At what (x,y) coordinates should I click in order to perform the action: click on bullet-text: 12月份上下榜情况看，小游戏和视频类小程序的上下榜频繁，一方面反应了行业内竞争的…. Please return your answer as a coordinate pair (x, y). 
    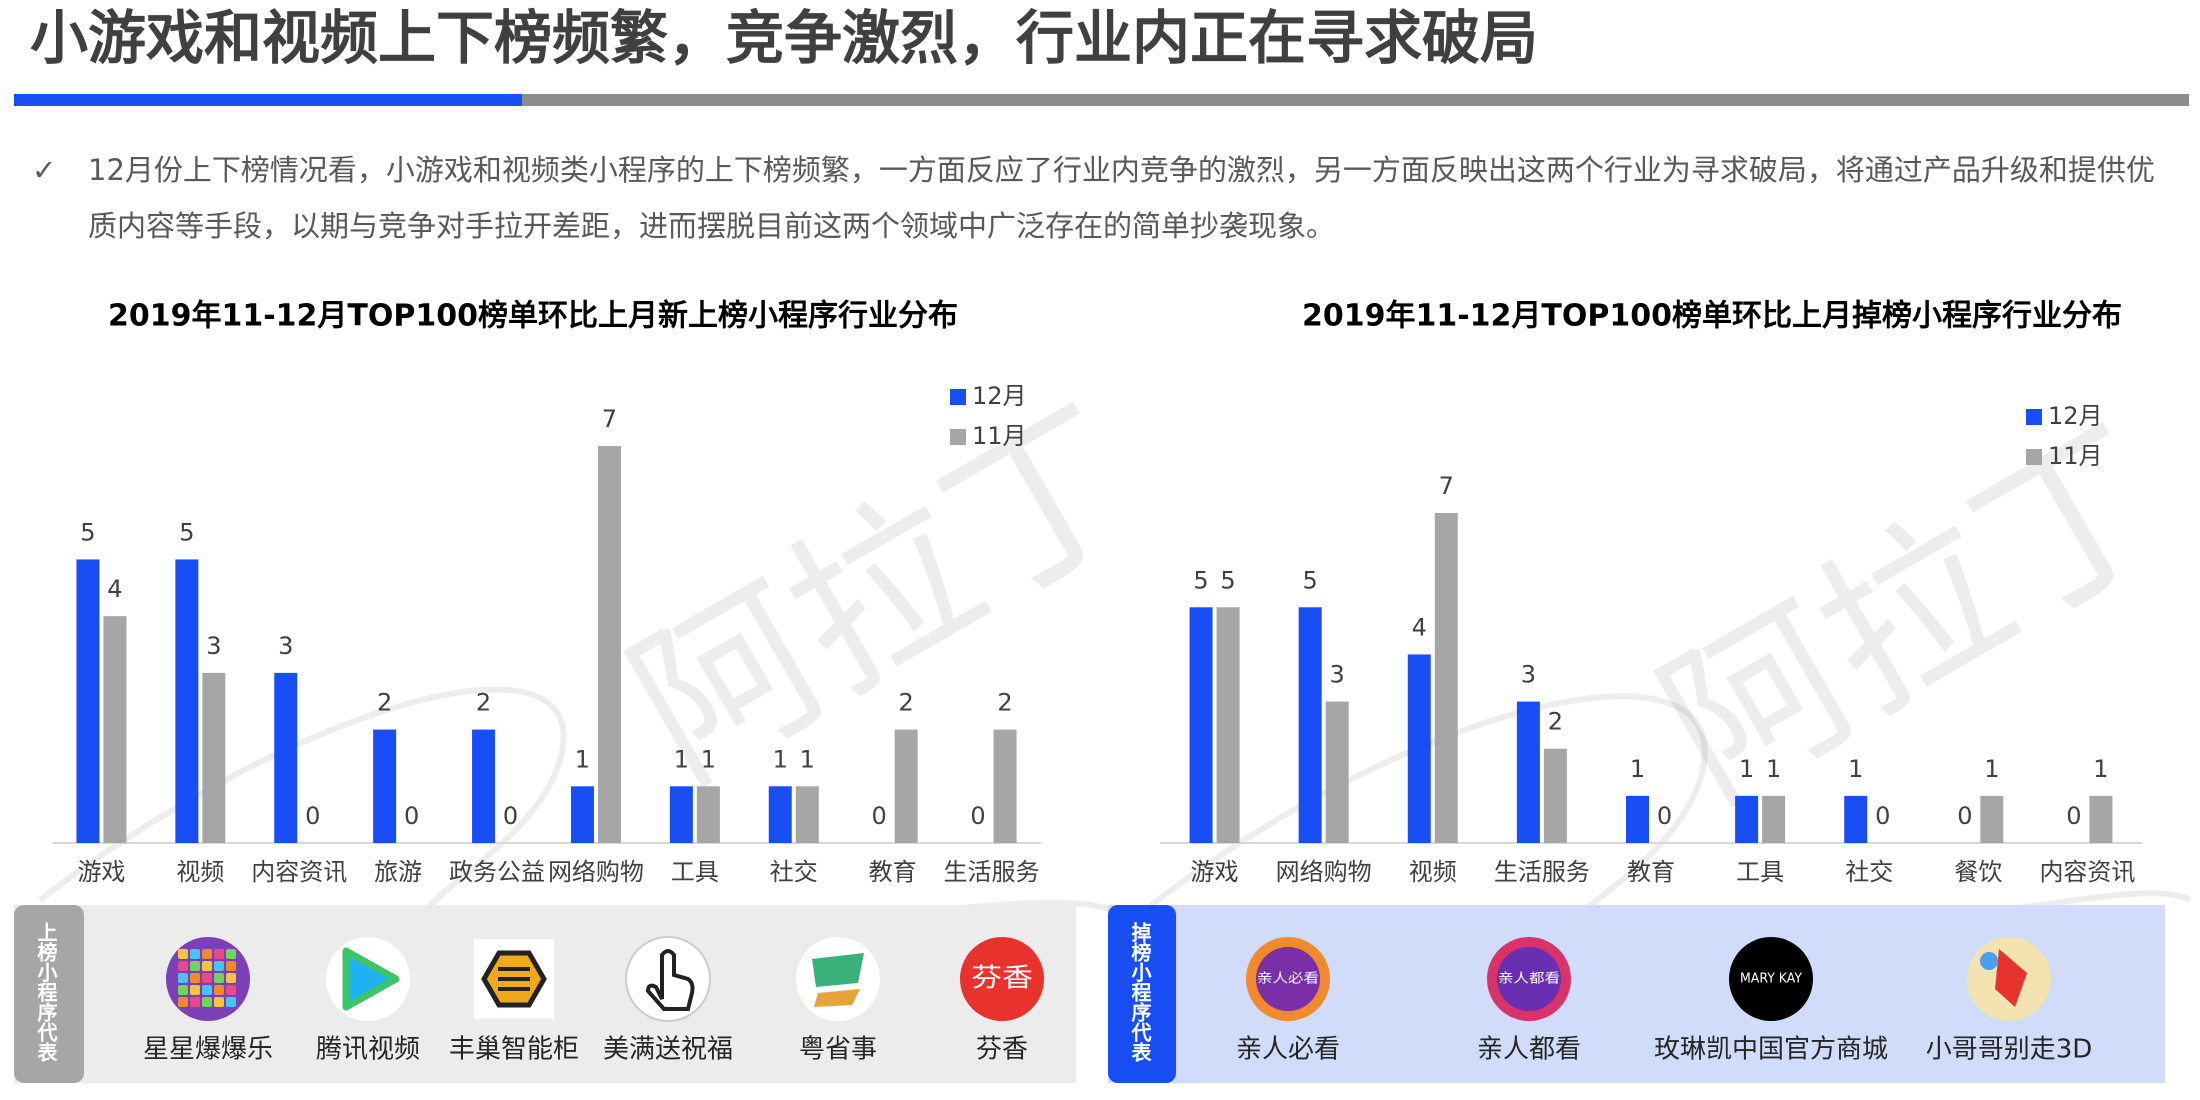
    Looking at the image, I should click on (1121, 198).